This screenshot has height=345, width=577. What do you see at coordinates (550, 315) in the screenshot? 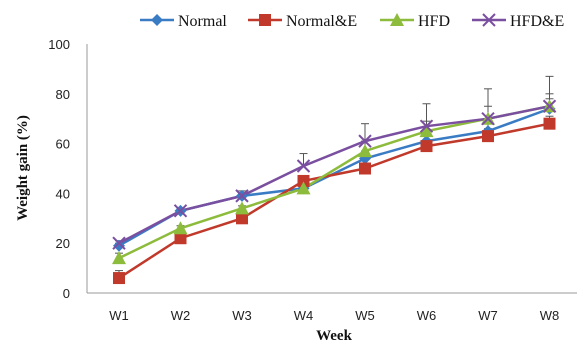
I see `x-tick-label: W8` at bounding box center [550, 315].